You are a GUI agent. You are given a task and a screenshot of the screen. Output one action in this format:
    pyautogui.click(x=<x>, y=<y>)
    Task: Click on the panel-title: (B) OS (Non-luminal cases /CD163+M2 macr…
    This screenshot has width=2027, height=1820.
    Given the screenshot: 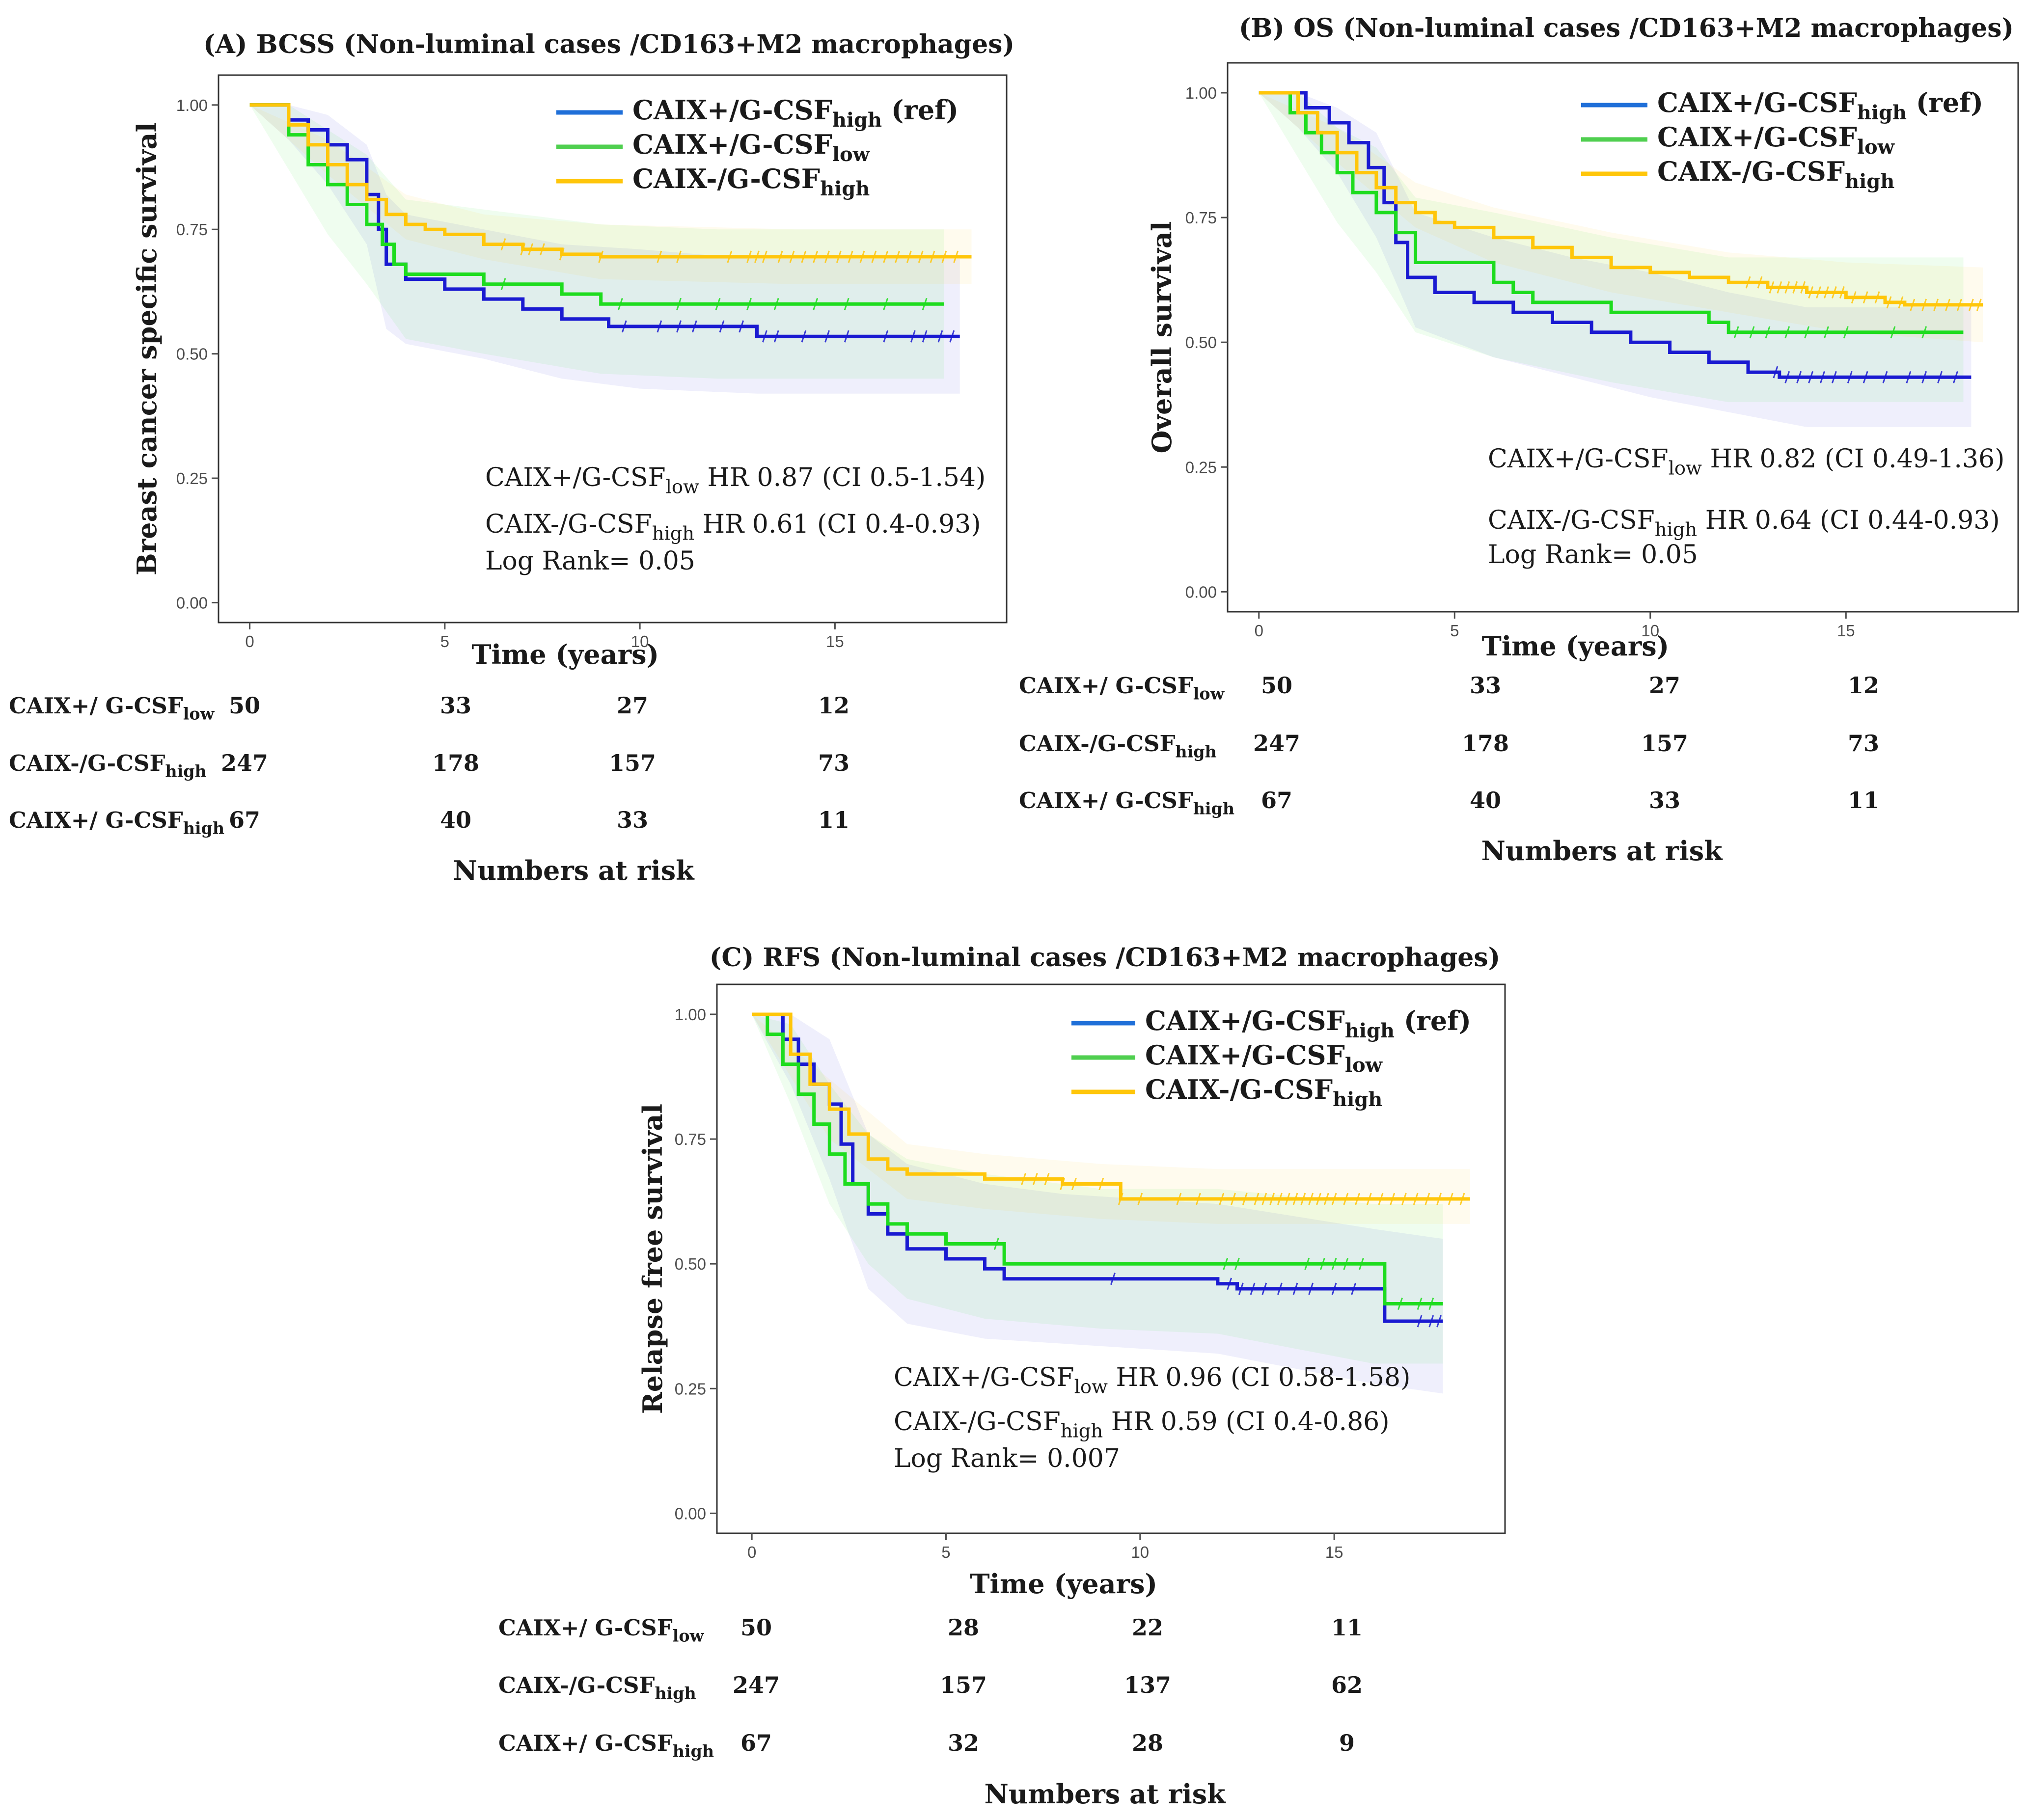 What is the action you would take?
    pyautogui.click(x=1626, y=28)
    